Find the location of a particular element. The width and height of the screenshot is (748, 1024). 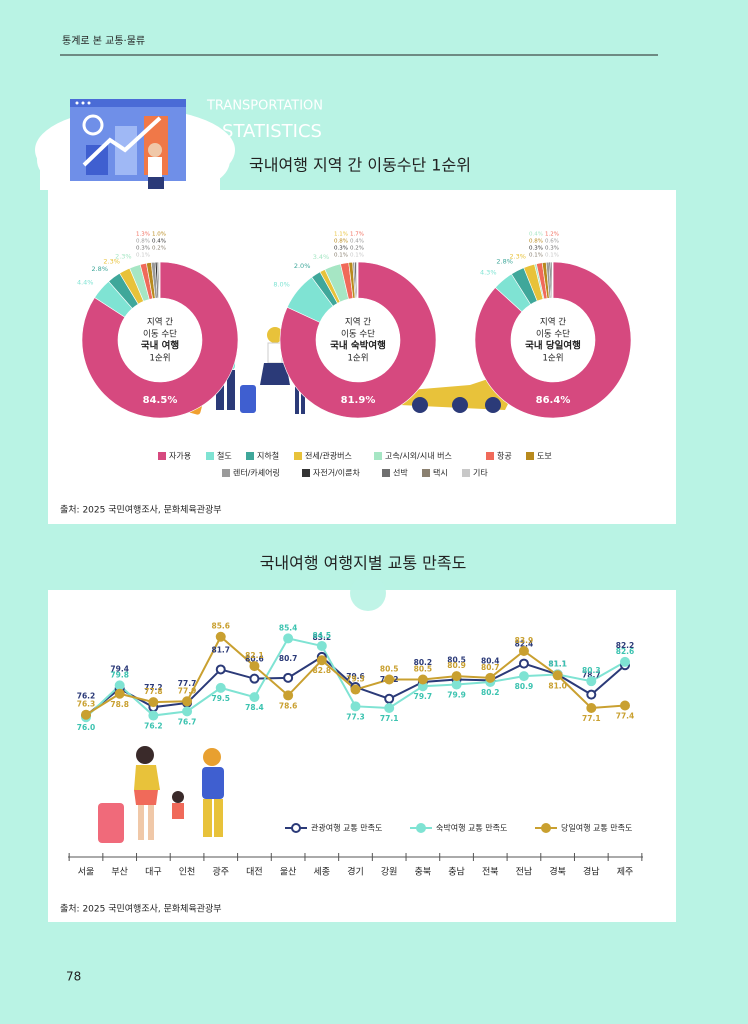

value-label: 76.7 is located at coordinates (187, 721).